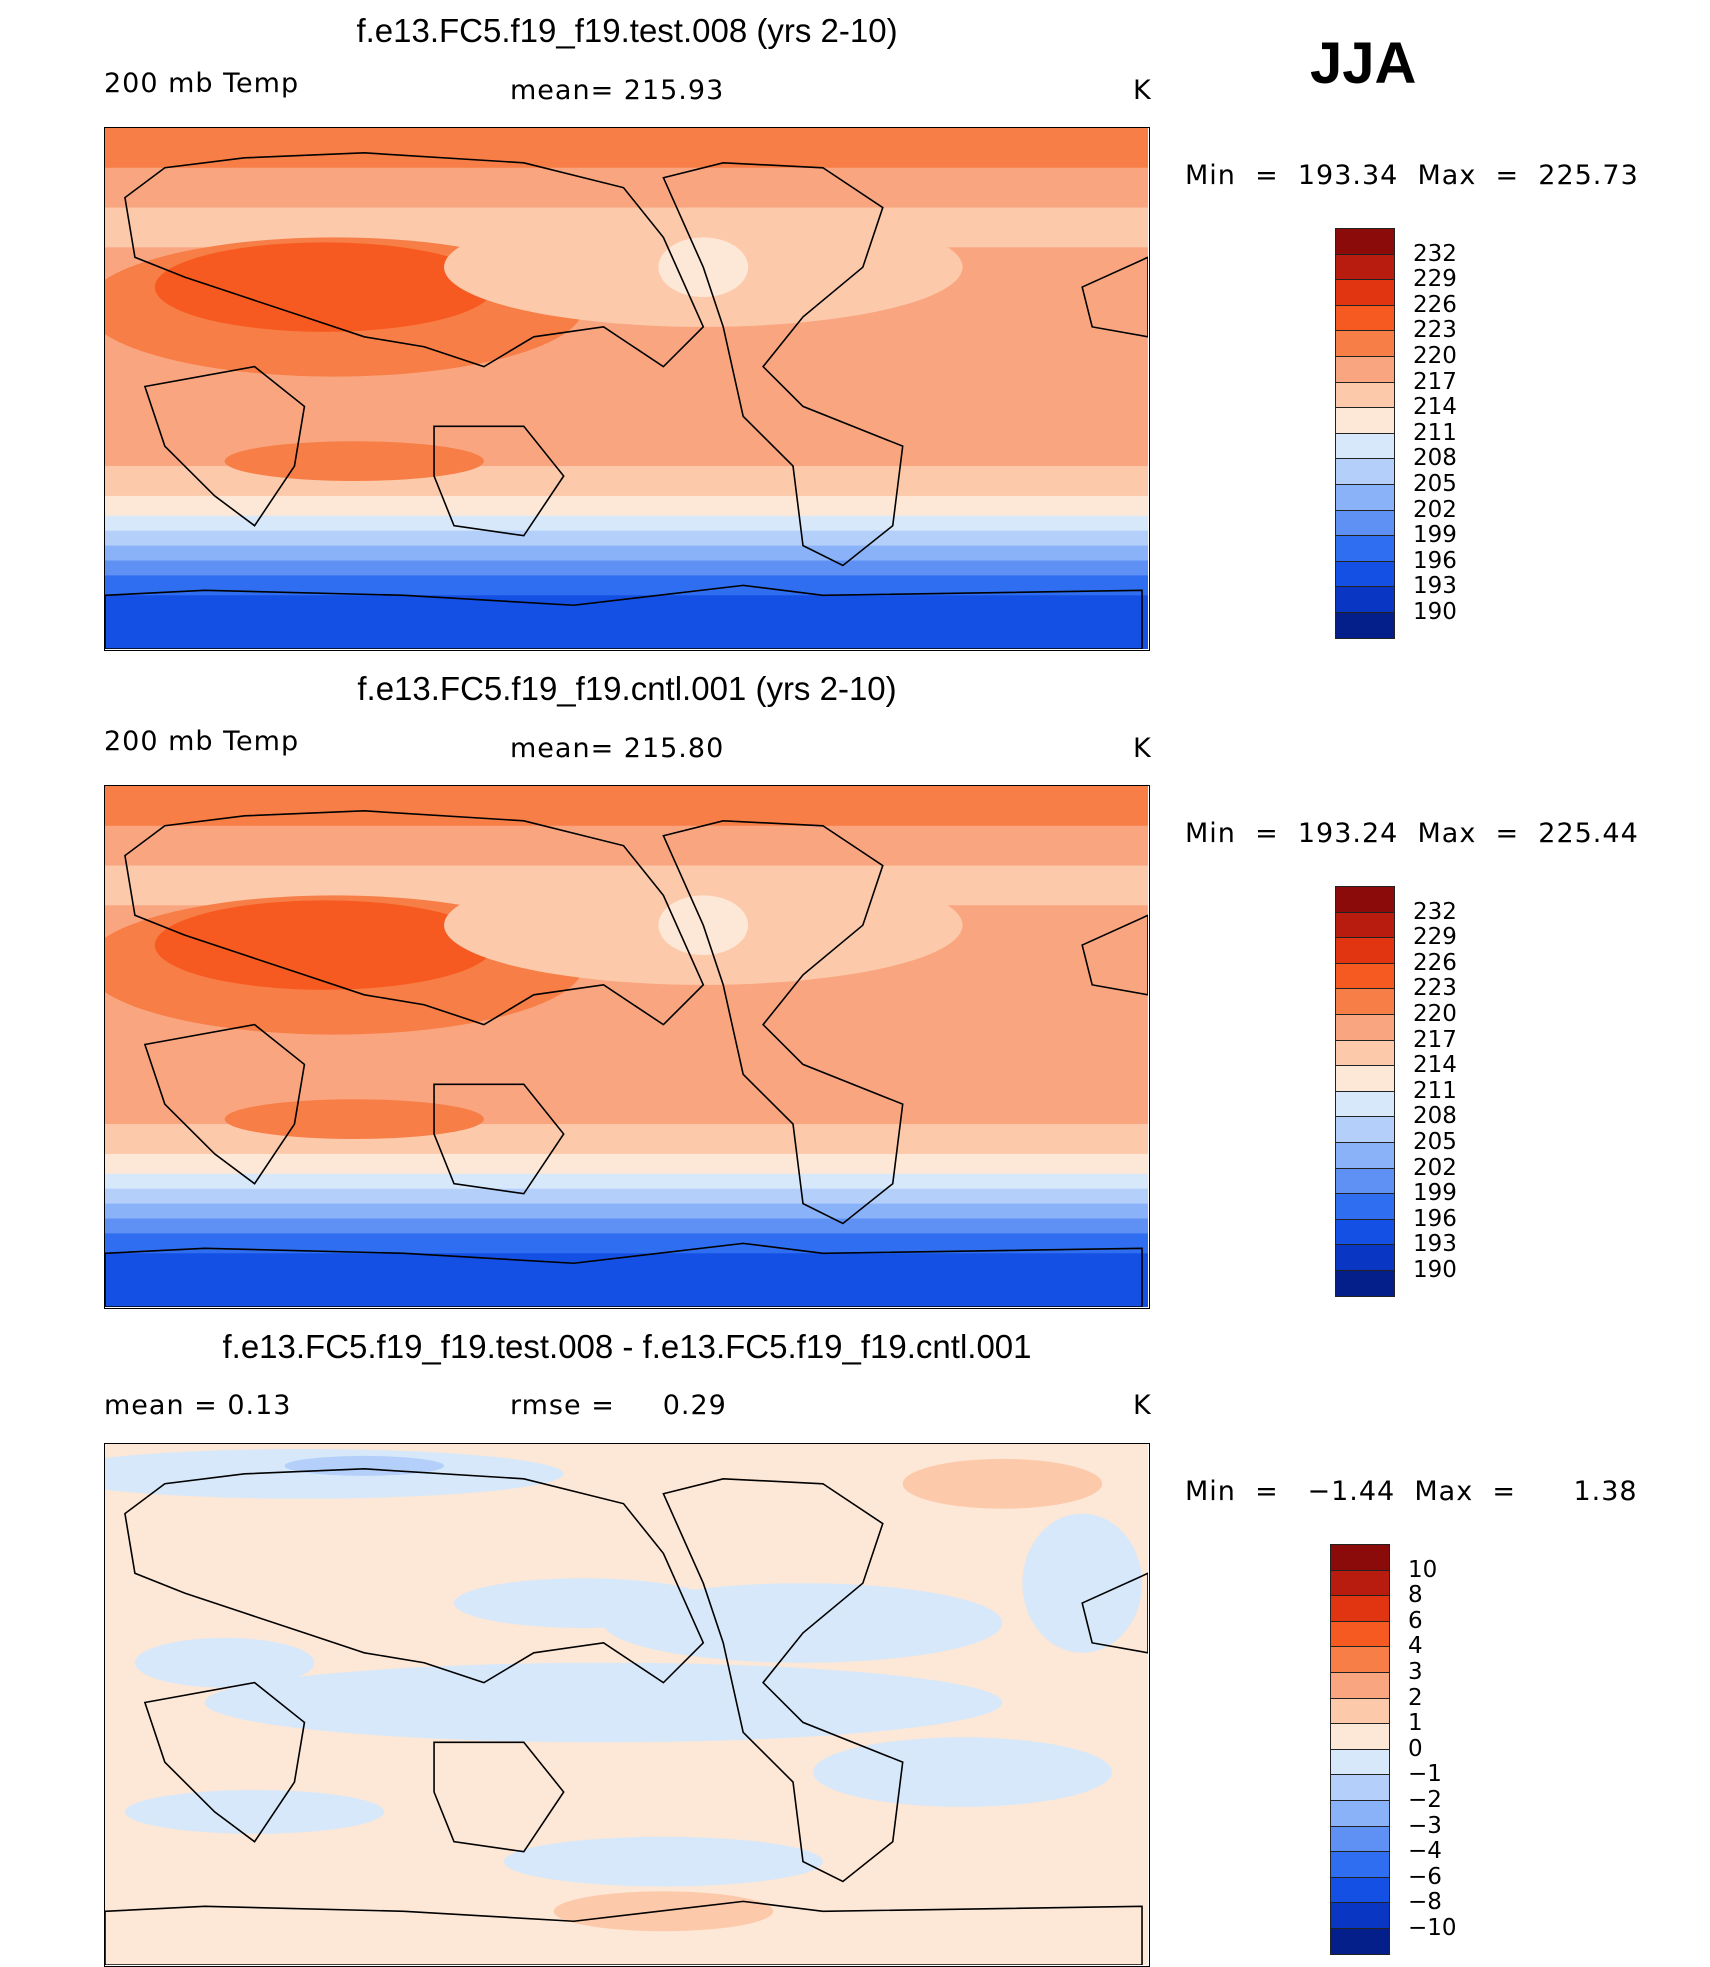 The height and width of the screenshot is (1967, 1710). I want to click on colorbar-tick-label: −3, so click(1425, 1825).